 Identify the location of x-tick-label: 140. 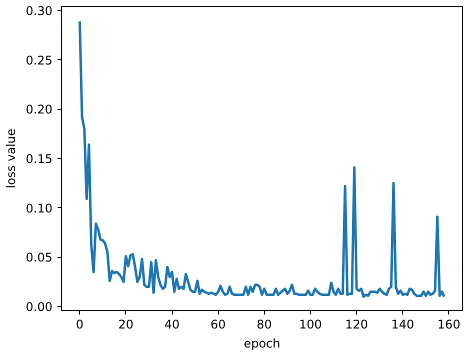
(402, 325).